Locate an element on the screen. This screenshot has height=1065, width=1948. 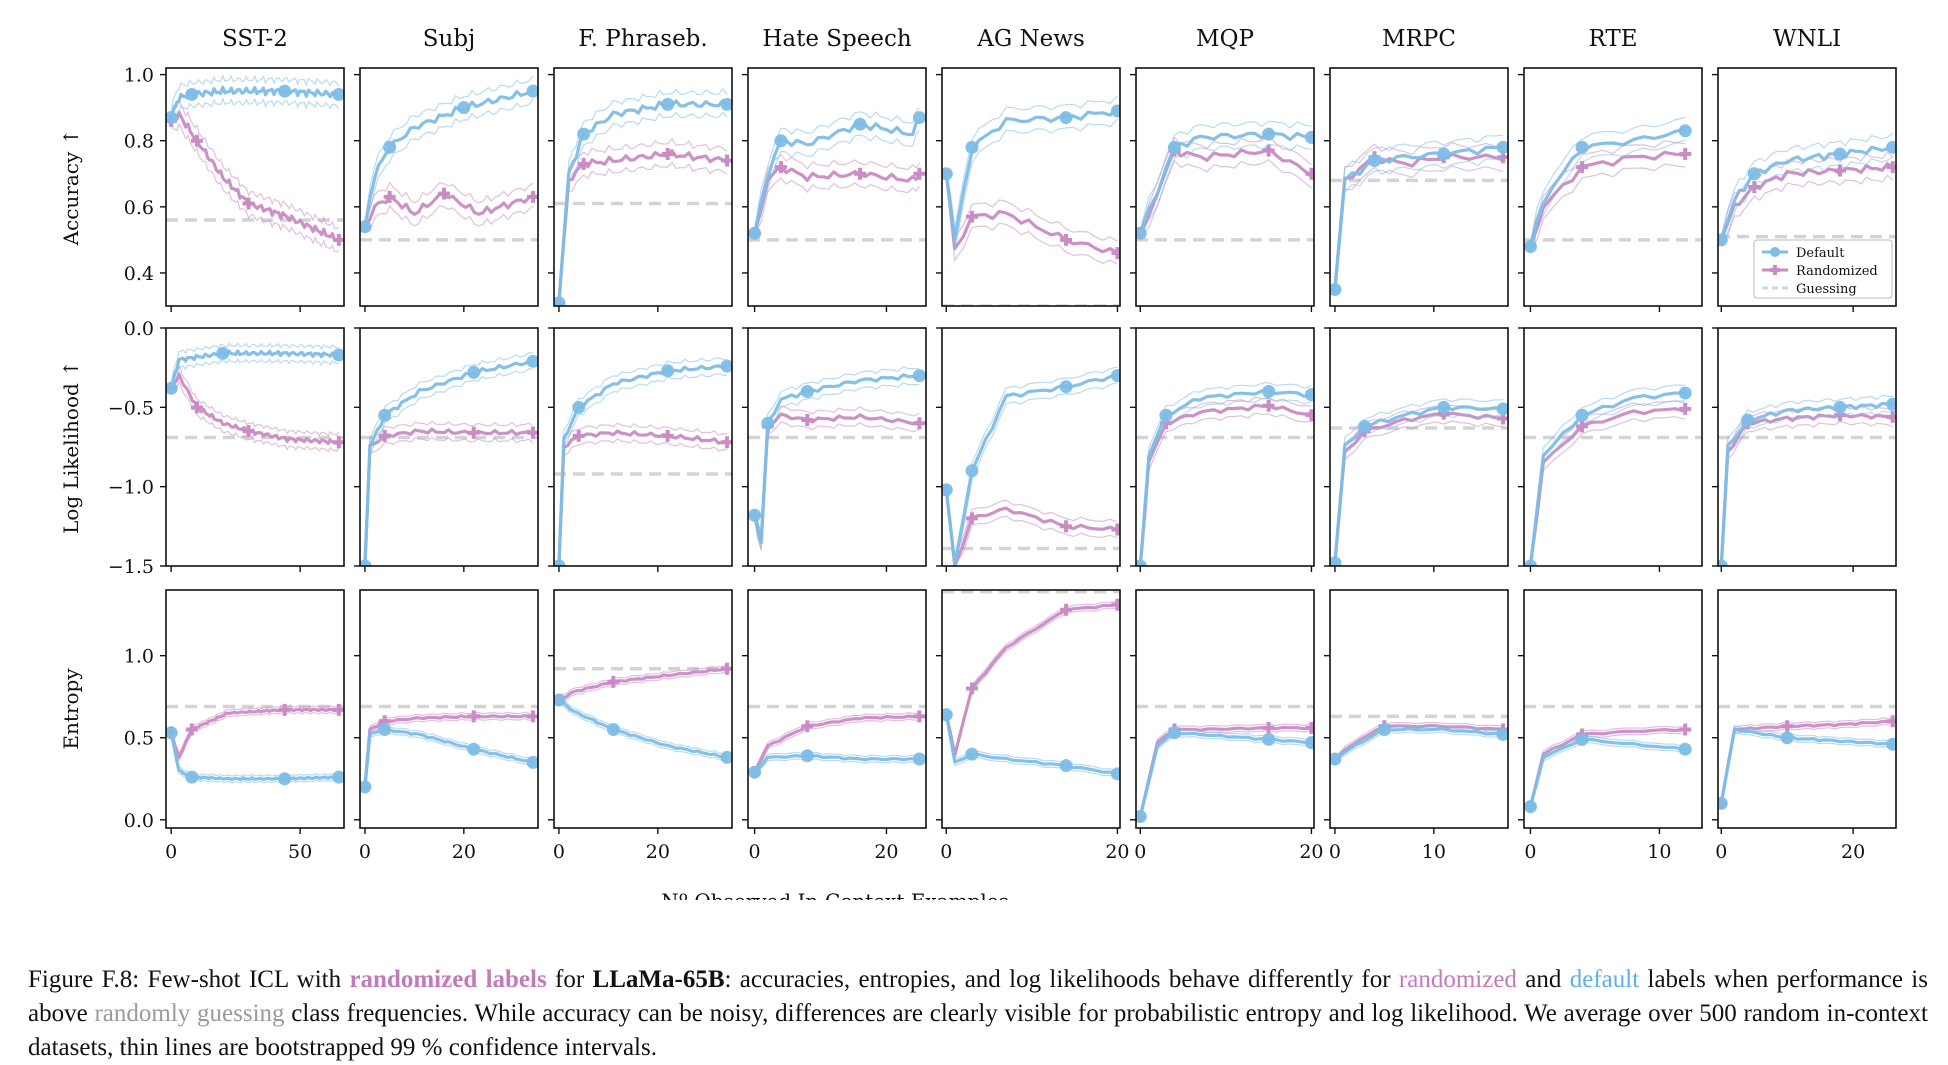
xtick-label: 10 is located at coordinates (1659, 852).